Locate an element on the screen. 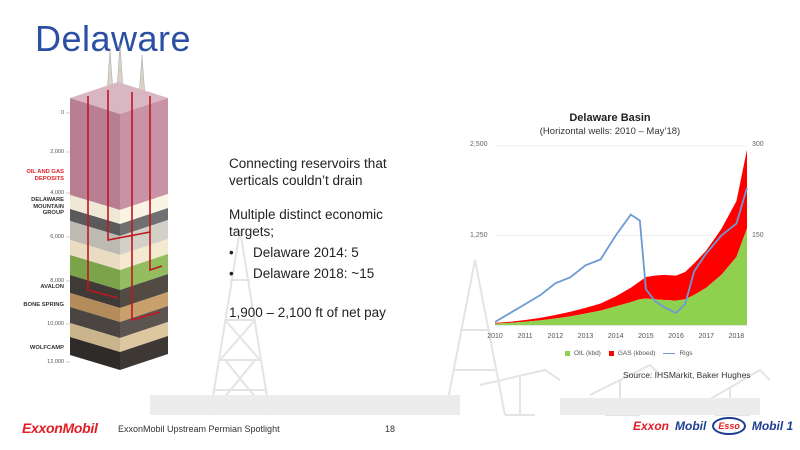 This screenshot has width=800, height=450. slide-title: Delaware is located at coordinates (113, 38).